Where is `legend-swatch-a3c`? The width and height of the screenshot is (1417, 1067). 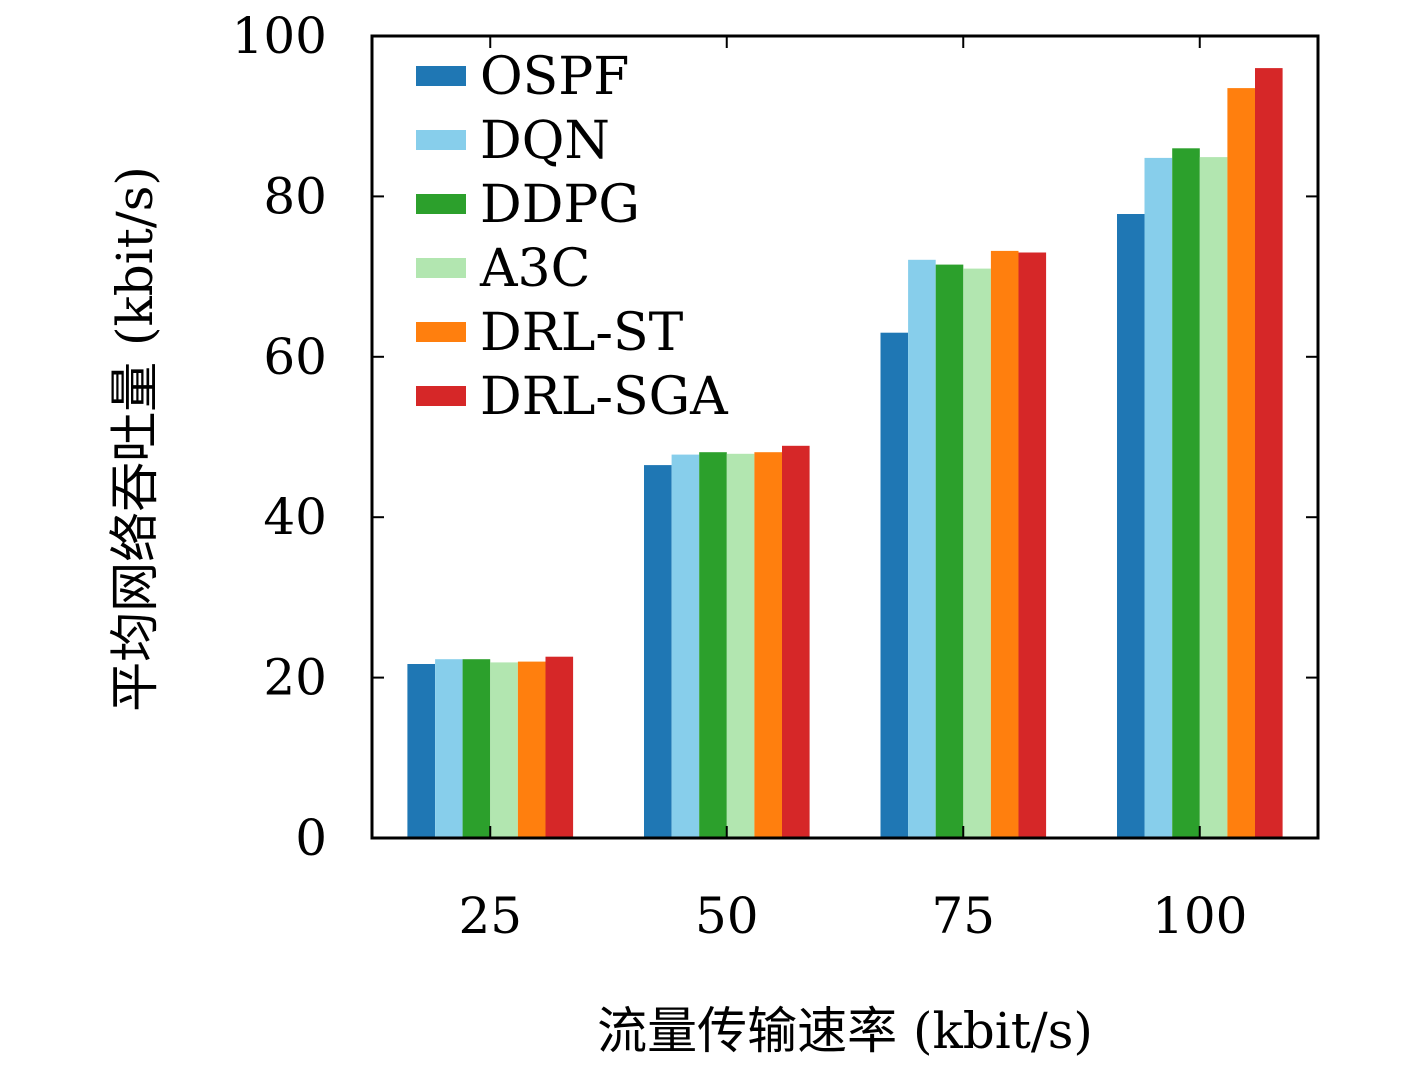 legend-swatch-a3c is located at coordinates (441, 268).